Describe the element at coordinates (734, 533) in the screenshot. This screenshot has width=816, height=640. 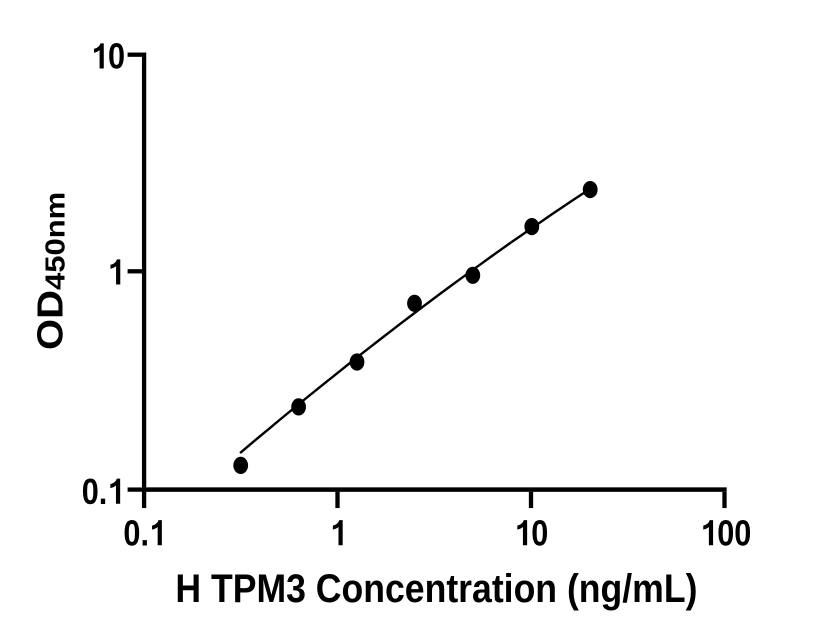
I see `svg-text: 00` at that location.